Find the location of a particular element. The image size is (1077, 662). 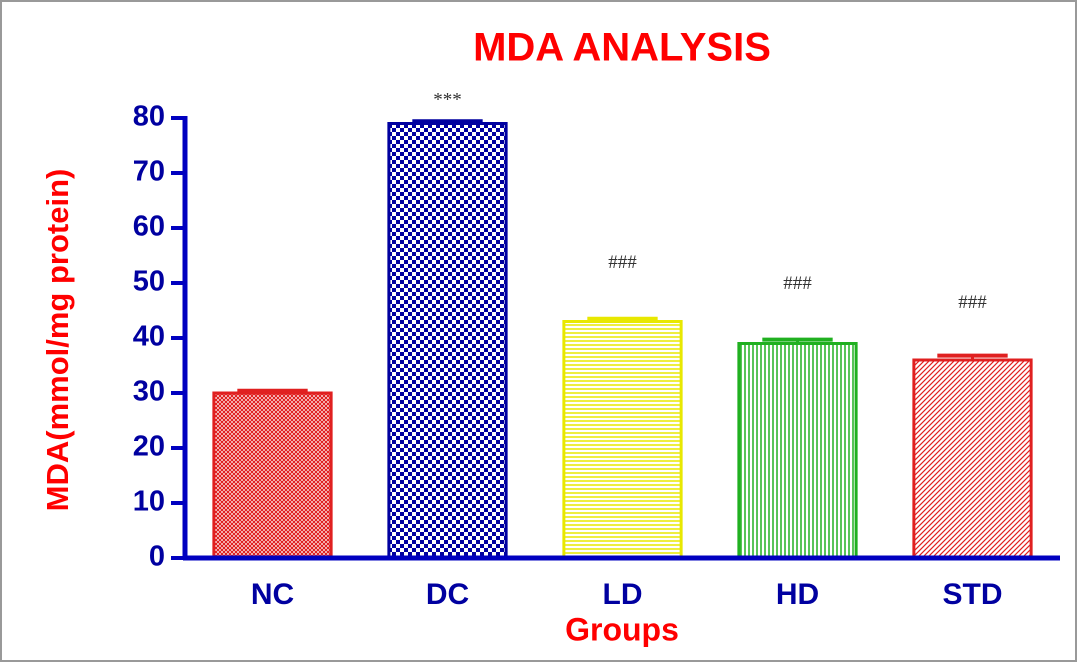

x-tick-label: LD is located at coordinates (623, 594).